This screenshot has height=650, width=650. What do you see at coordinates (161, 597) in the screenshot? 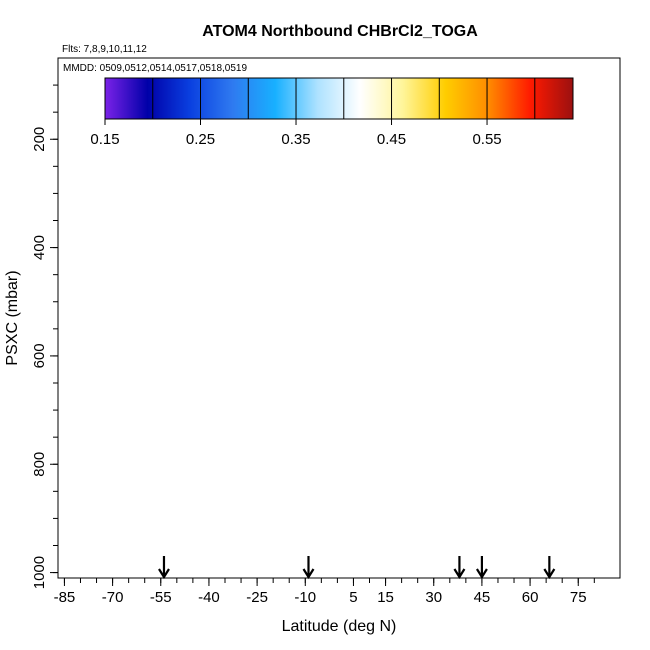
I see `x-tick-label: -55` at bounding box center [161, 597].